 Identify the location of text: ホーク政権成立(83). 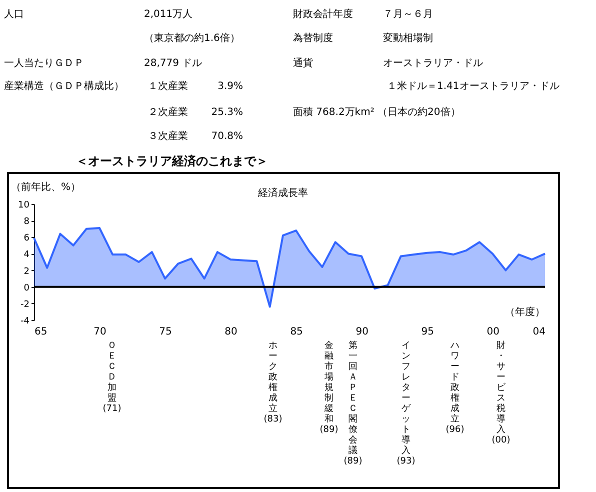
(273, 382).